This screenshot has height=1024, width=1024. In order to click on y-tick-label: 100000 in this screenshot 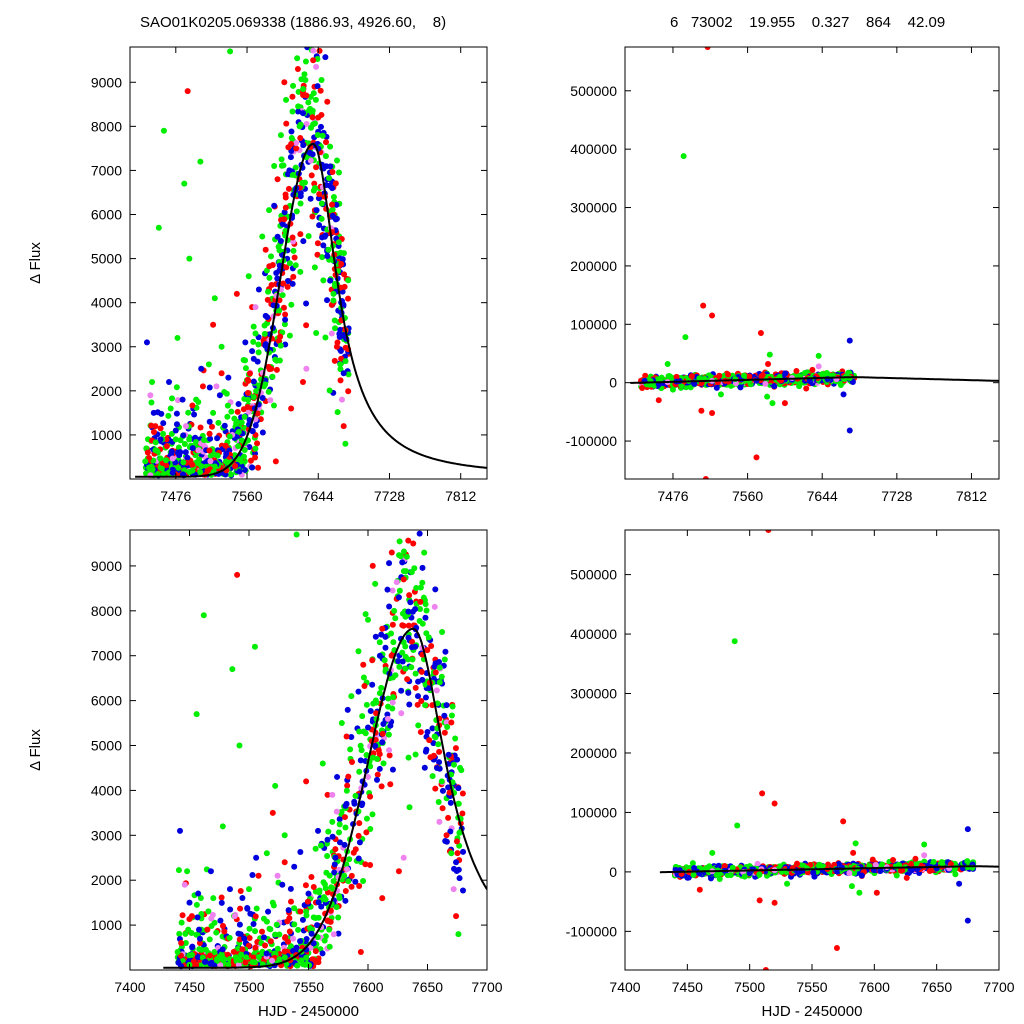, I will do `click(593, 812)`.